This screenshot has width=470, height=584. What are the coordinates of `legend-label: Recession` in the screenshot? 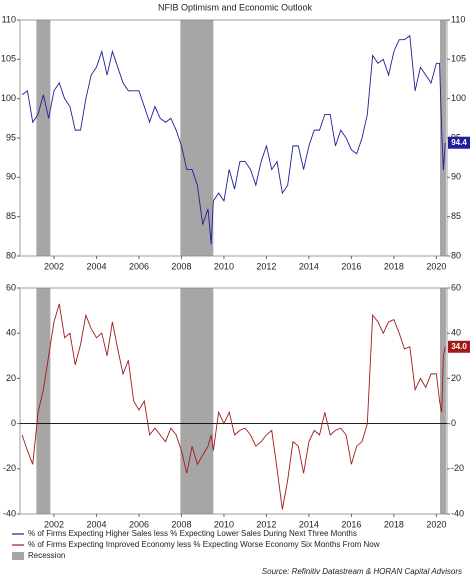 It's located at (46, 555).